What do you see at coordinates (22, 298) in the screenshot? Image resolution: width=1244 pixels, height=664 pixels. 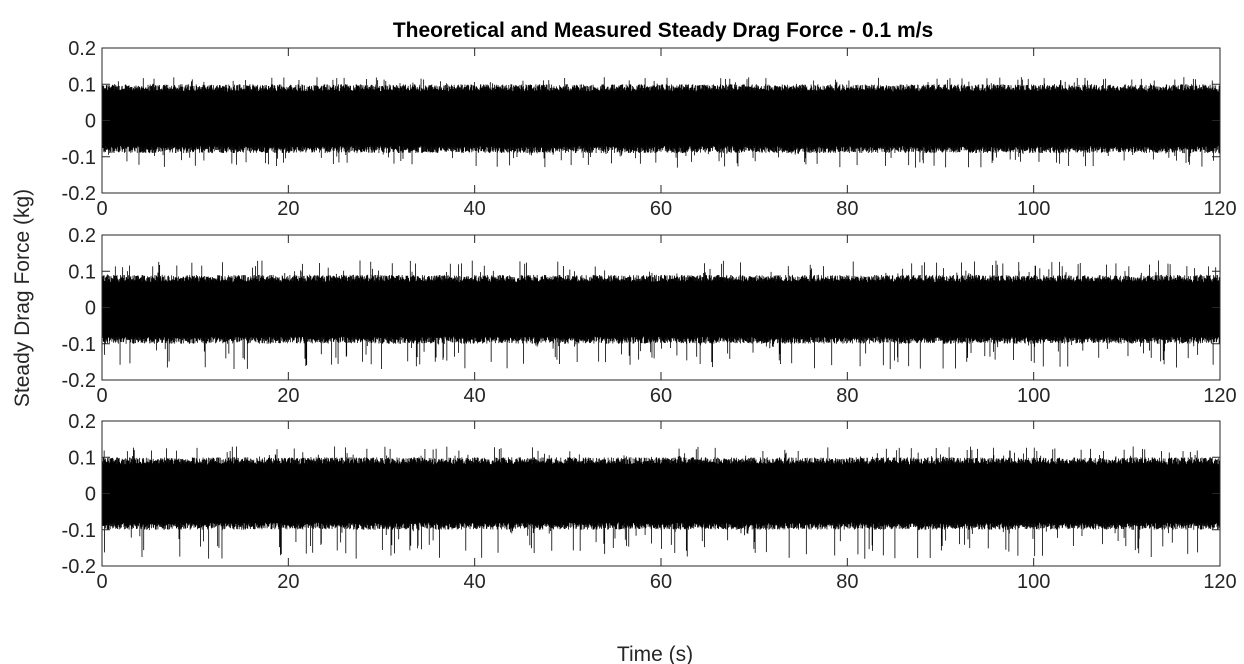 I see `y-axis-label: Steady Drag Force (kg)` at bounding box center [22, 298].